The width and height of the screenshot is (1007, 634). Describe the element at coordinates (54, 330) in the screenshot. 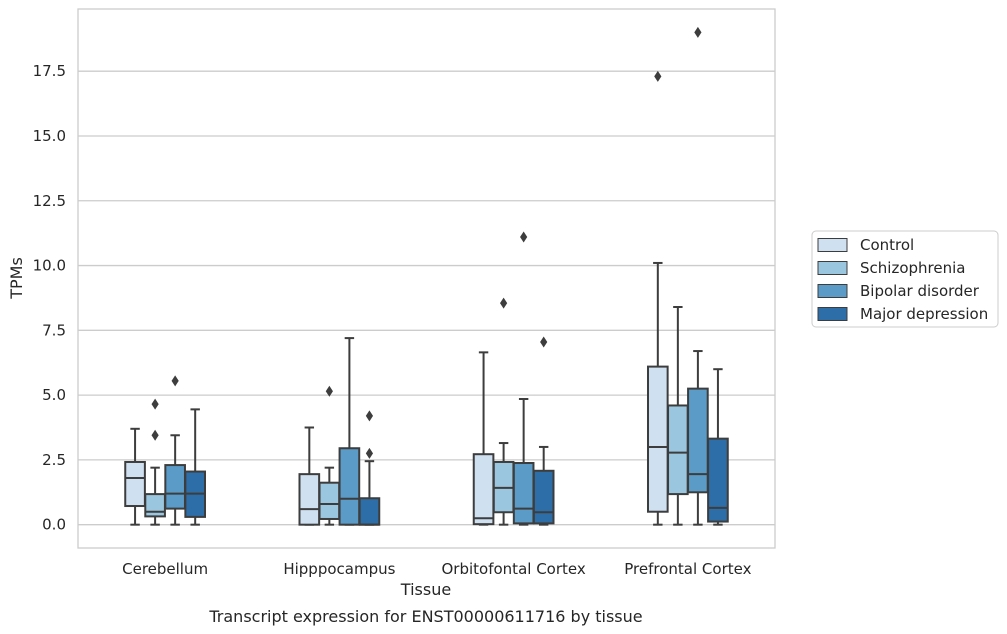

I see `y-tick-label: 7.5` at that location.